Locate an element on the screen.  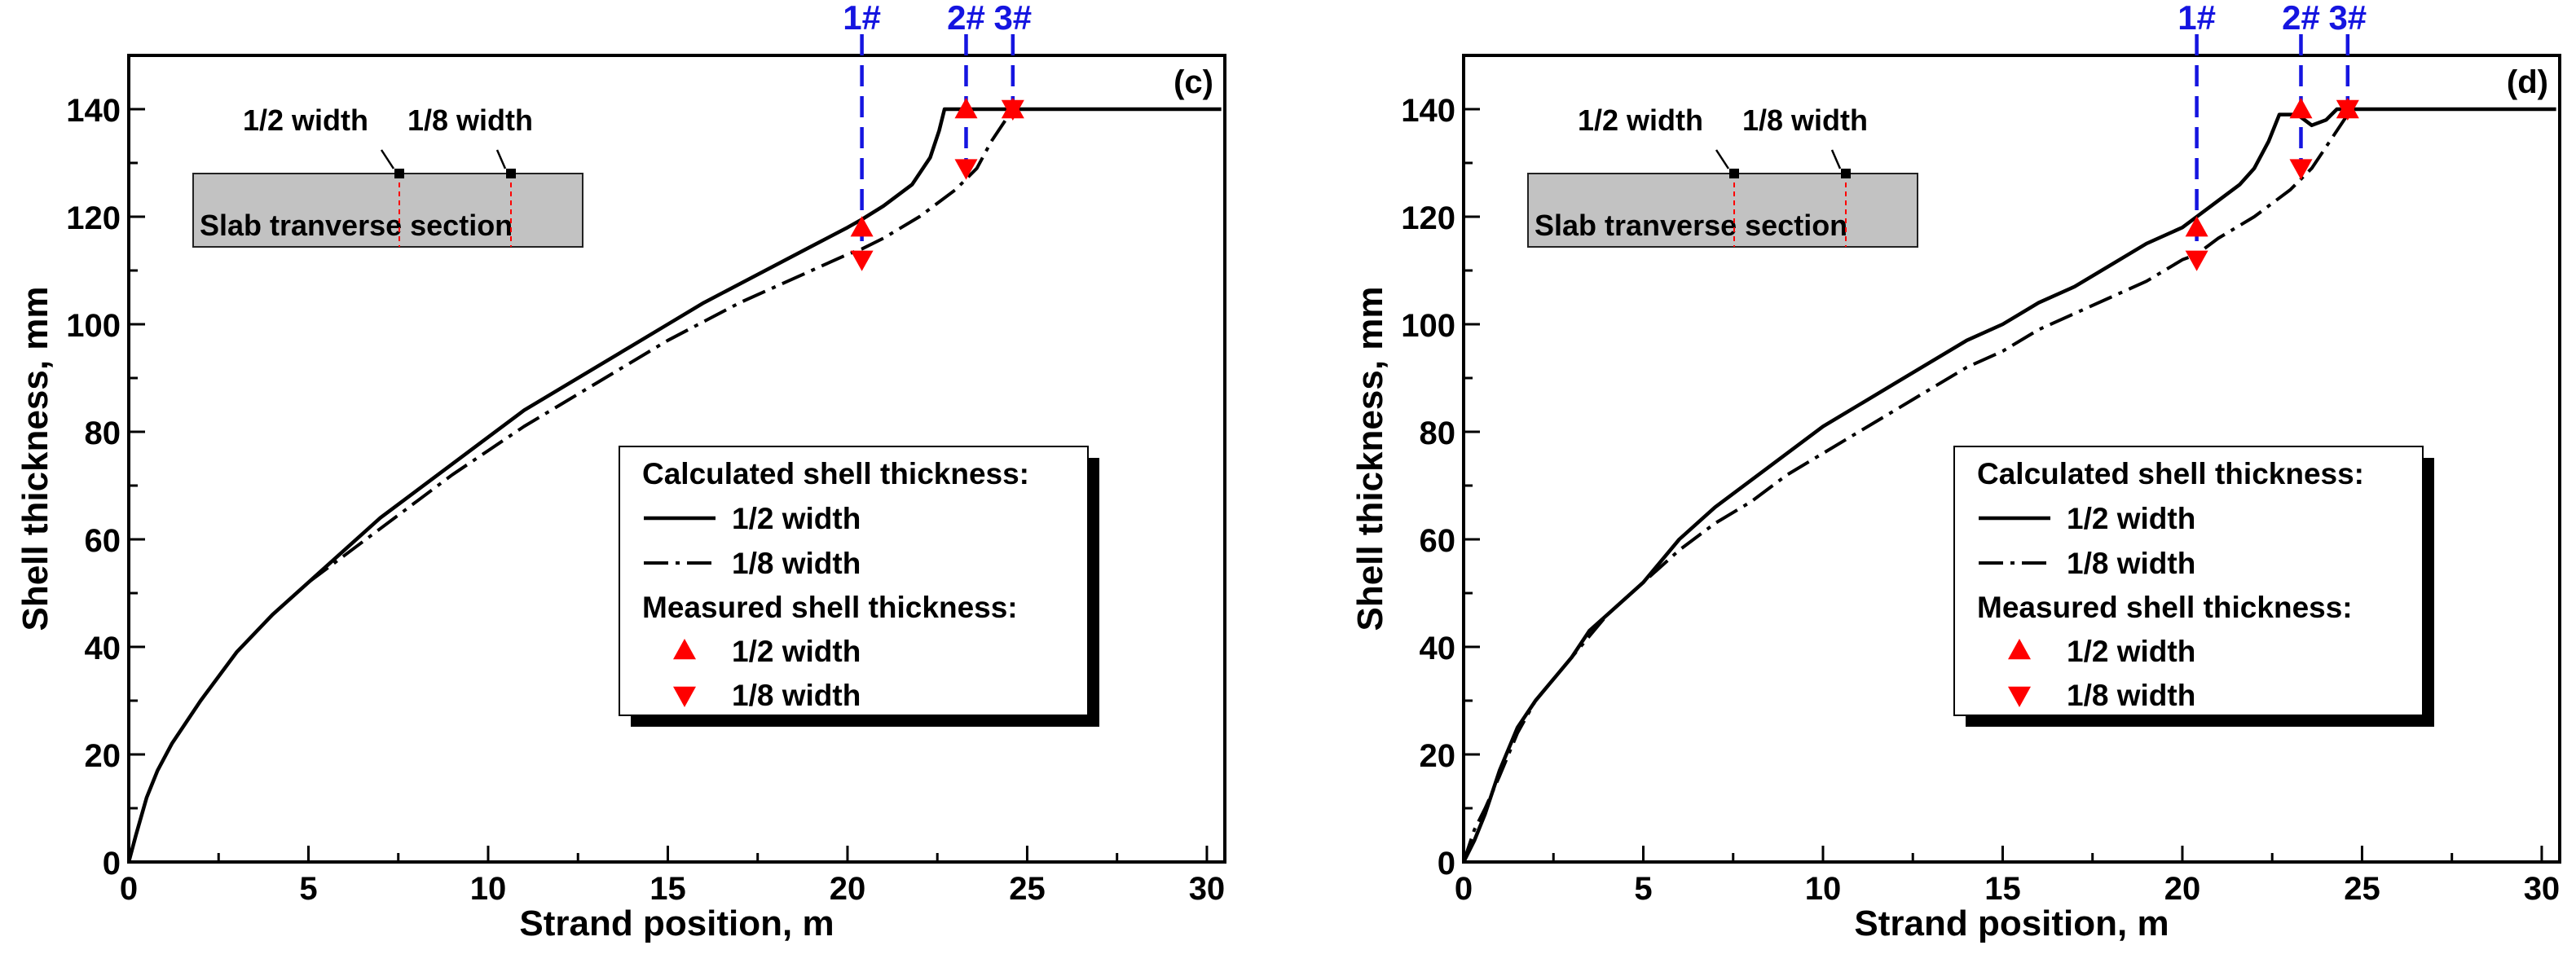
calc-eighth-width-curve is located at coordinates (671, 346).